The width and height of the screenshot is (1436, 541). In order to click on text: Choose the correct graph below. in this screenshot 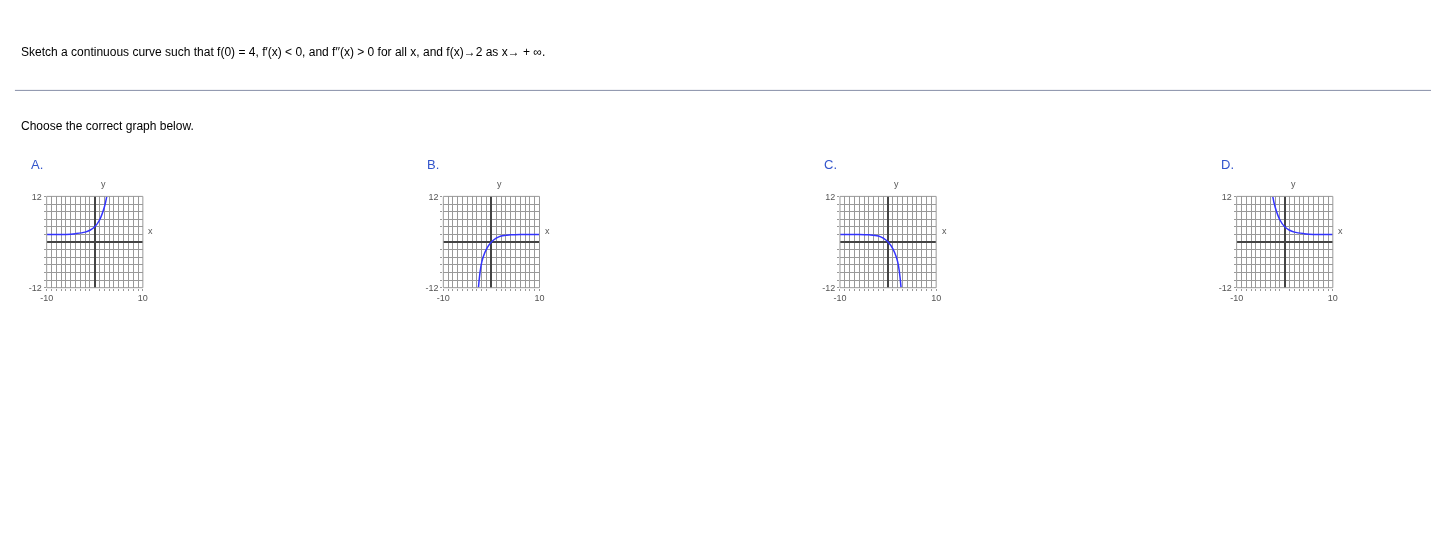, I will do `click(107, 126)`.